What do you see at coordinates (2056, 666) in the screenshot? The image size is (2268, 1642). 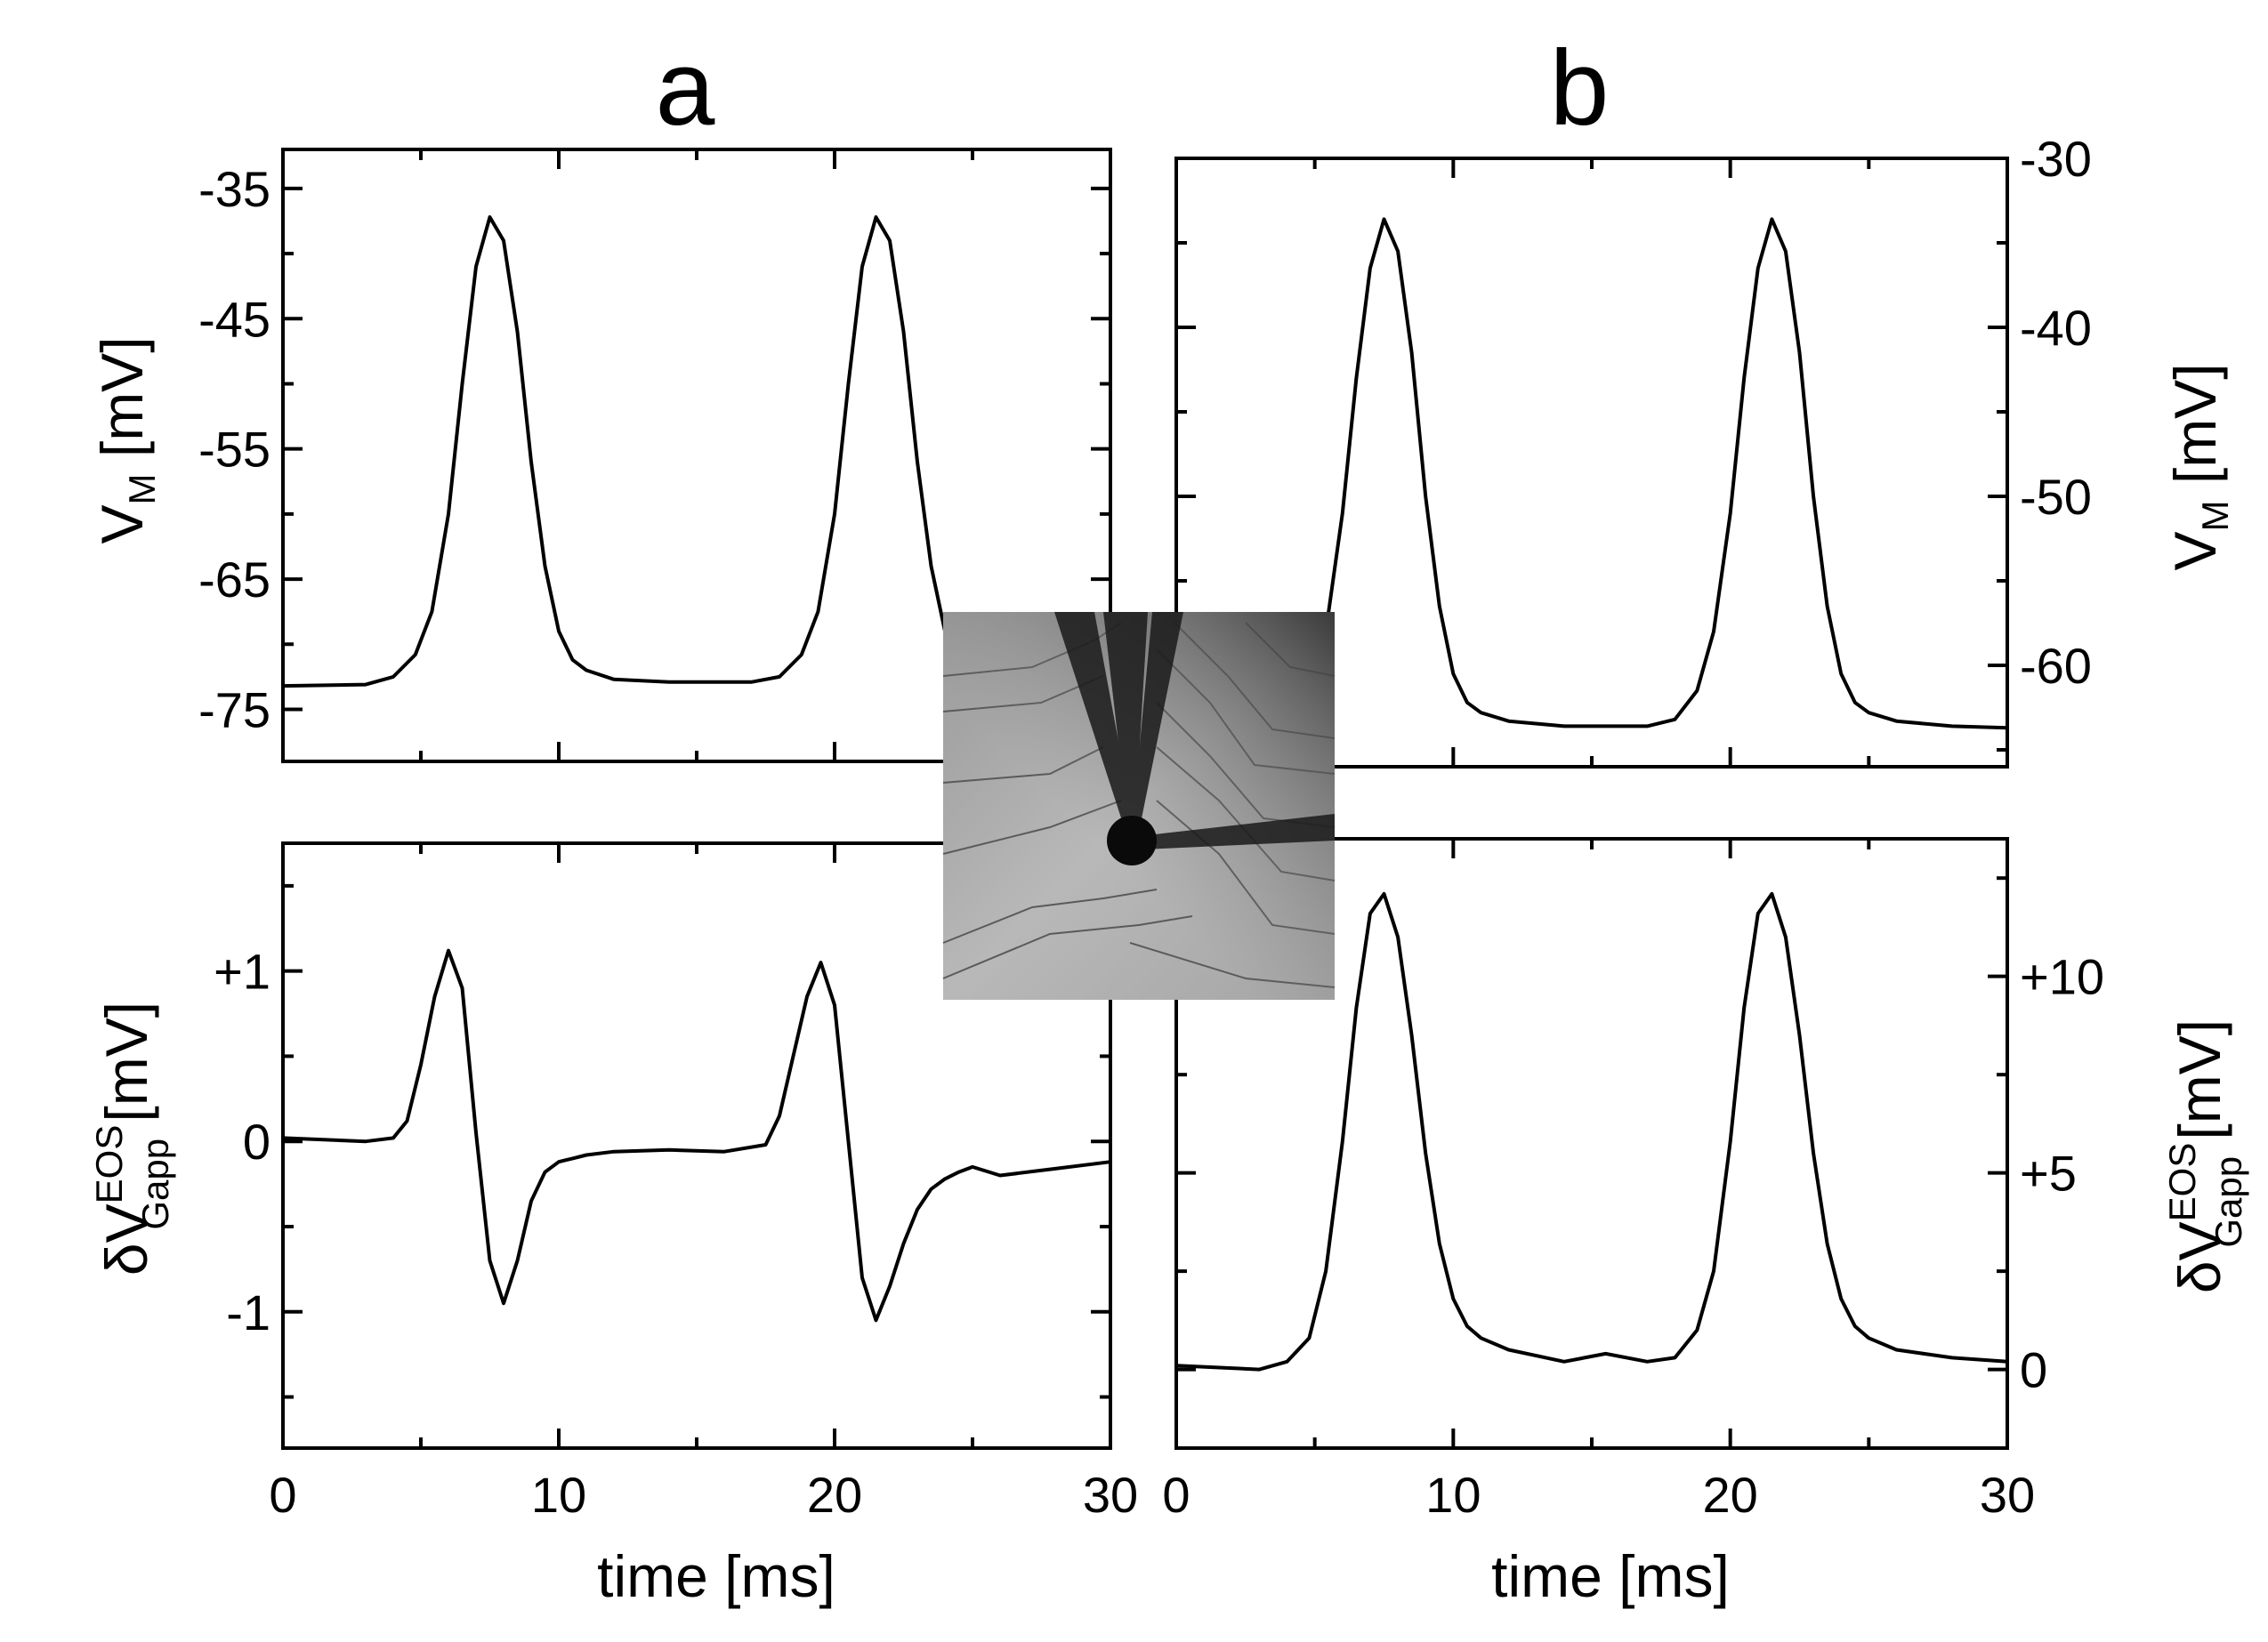 I see `y-tick-label: -60` at bounding box center [2056, 666].